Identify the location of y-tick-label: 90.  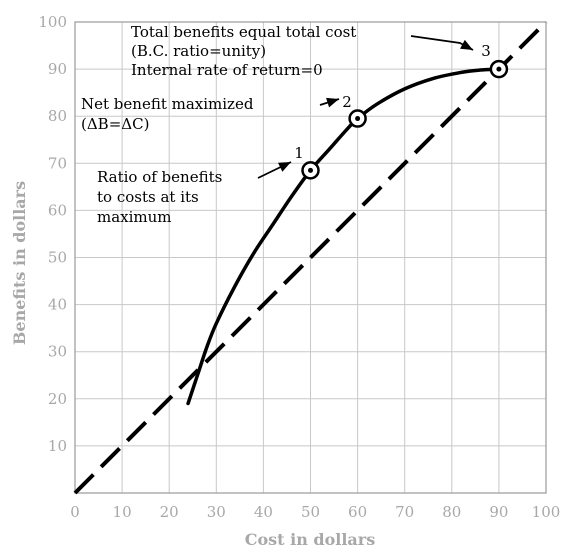
(57, 69).